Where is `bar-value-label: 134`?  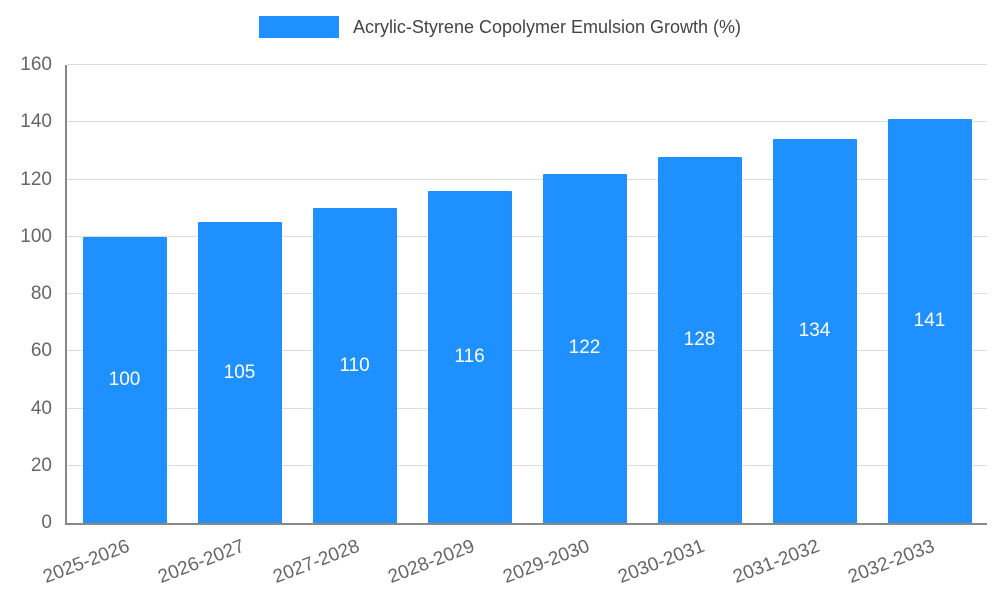
bar-value-label: 134 is located at coordinates (814, 331).